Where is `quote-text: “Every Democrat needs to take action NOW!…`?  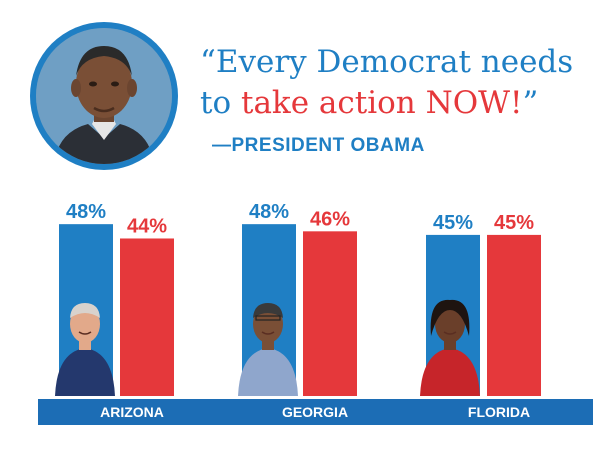 quote-text: “Every Democrat needs to take action NOW!… is located at coordinates (387, 82).